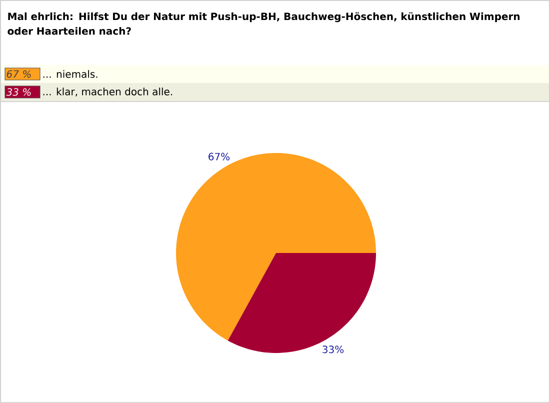  Describe the element at coordinates (18, 74) in the screenshot. I see `text: 67 %` at that location.